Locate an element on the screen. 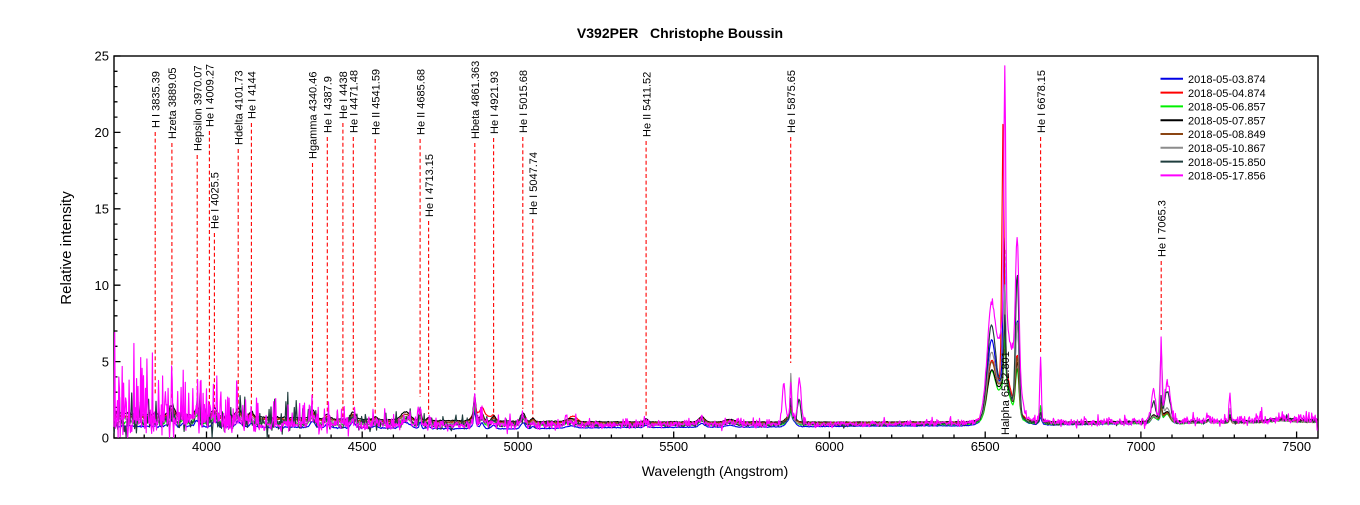 The image size is (1360, 505). svg-text: 10 is located at coordinates (102, 285).